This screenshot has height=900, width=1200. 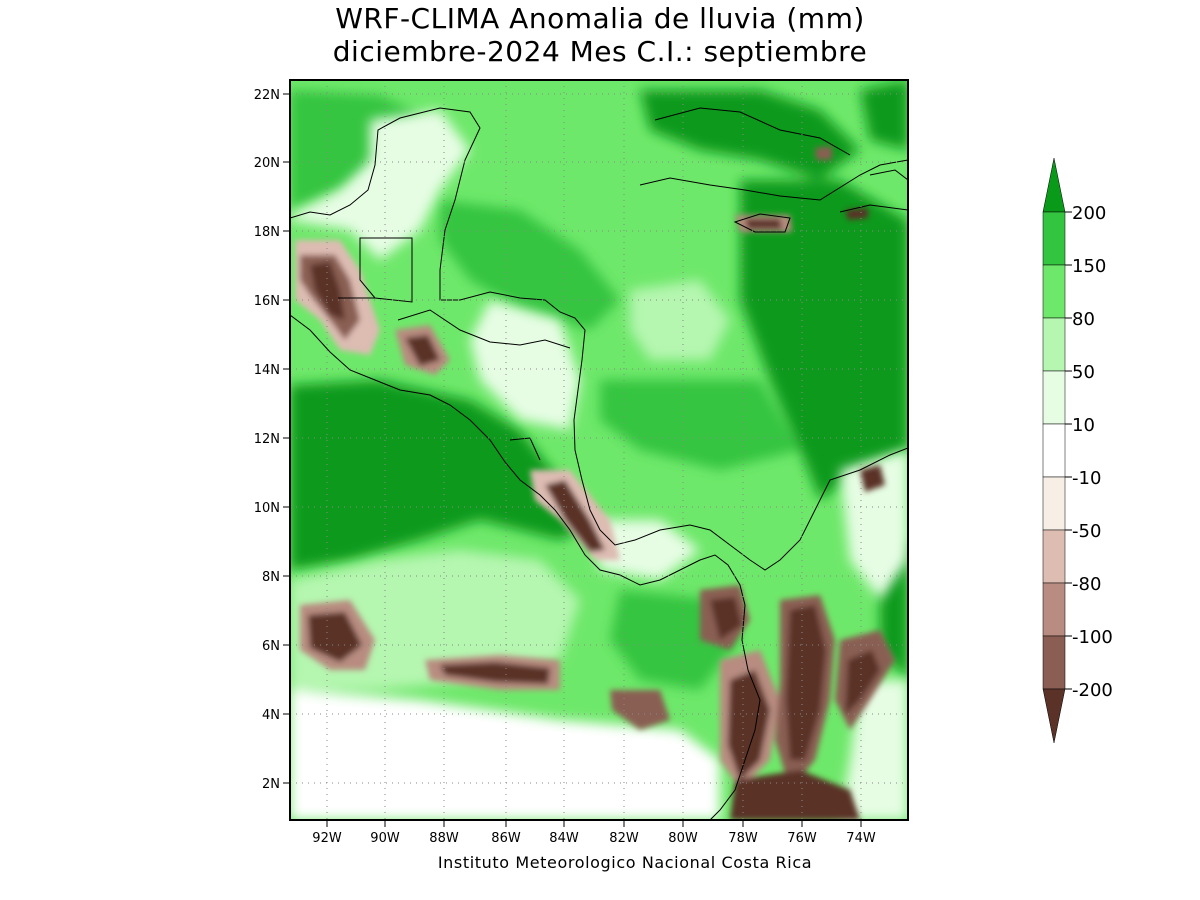 I want to click on latitude-axis: 22N 20N 18N 16N 14N 12N 10N 8N 6N 4N 2N, so click(x=267, y=440).